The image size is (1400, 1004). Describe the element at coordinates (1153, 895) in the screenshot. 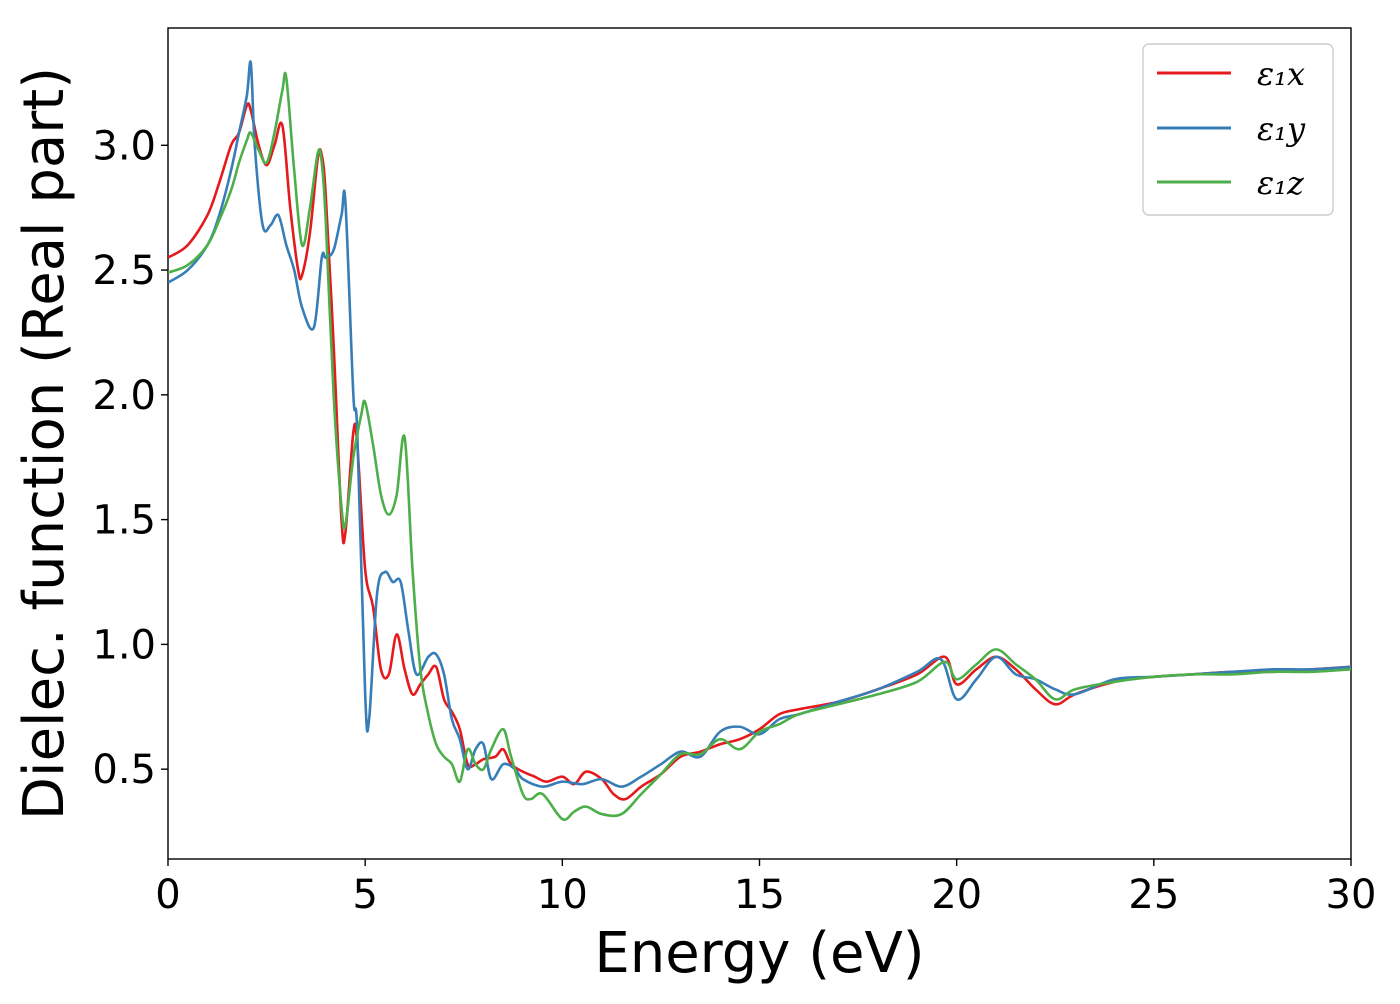

I see `x-tick-label: 25` at that location.